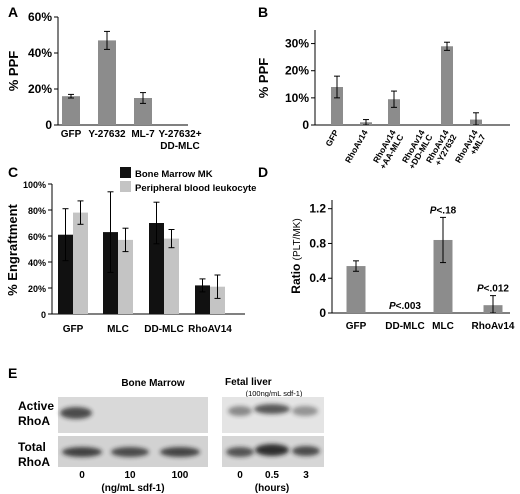 This screenshot has width=520, height=494. Describe the element at coordinates (153, 383) in the screenshot. I see `blot-group-title-bone-marrow: Bone Marrow` at that location.